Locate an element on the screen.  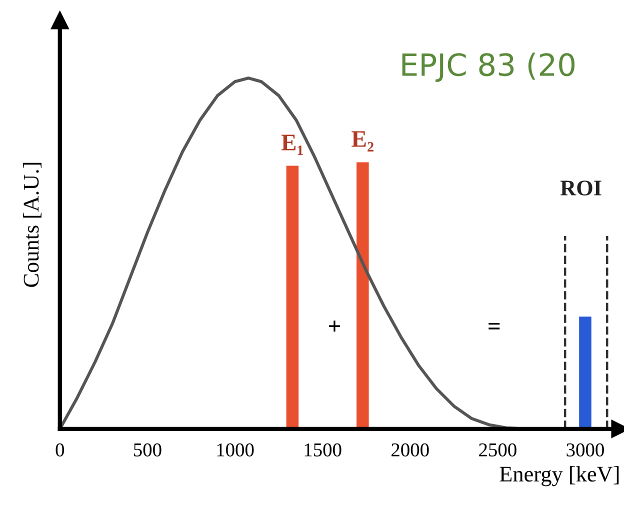
x-tick-label: 500 is located at coordinates (148, 449).